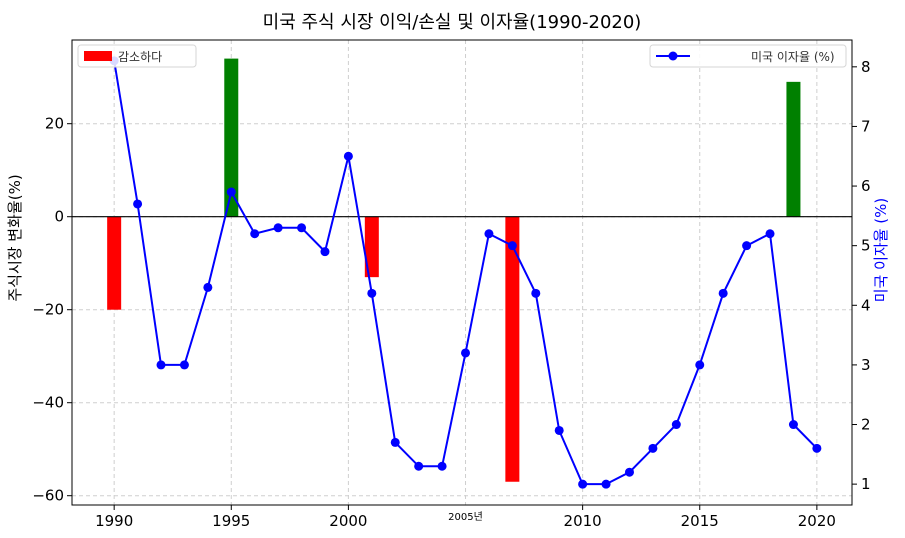 This screenshot has height=538, width=905. What do you see at coordinates (348, 521) in the screenshot?
I see `x-tick-label: 2000` at bounding box center [348, 521].